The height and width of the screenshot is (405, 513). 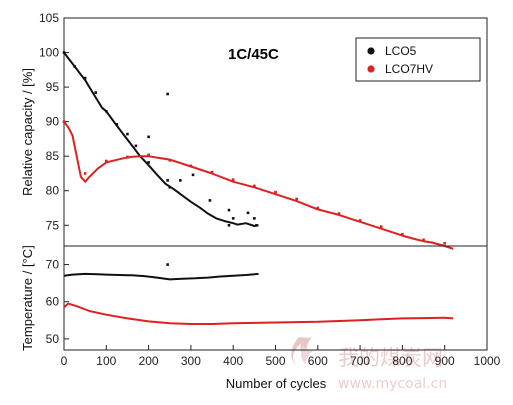 What do you see at coordinates (149, 361) in the screenshot?
I see `x-tick-label: 200` at bounding box center [149, 361].